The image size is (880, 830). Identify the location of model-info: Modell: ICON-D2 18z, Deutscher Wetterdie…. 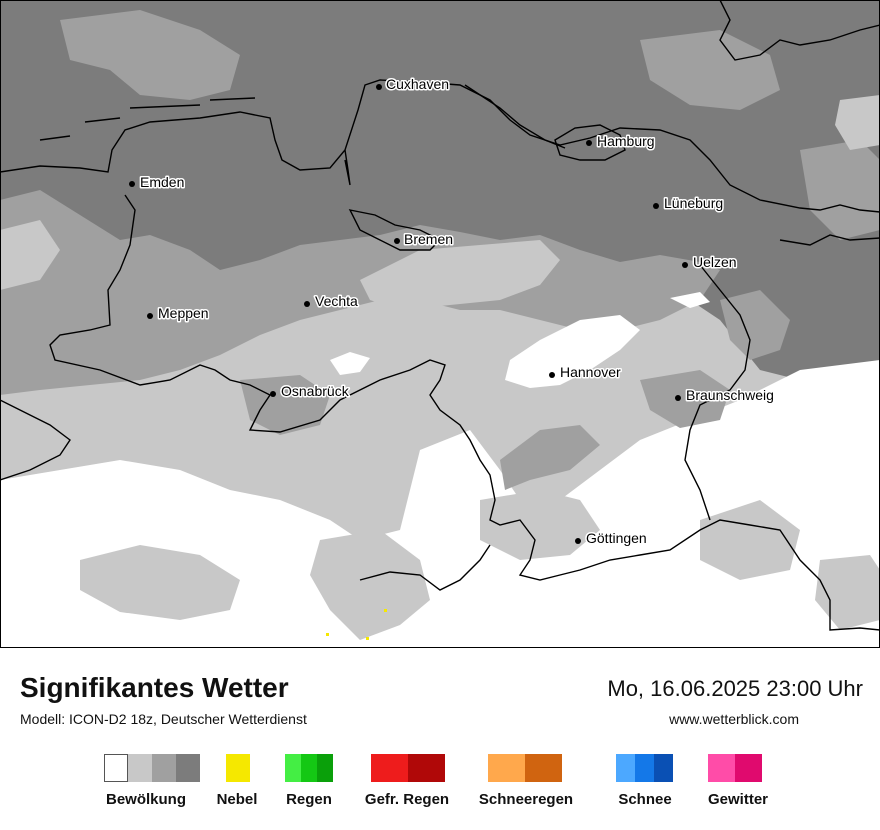
(163, 719).